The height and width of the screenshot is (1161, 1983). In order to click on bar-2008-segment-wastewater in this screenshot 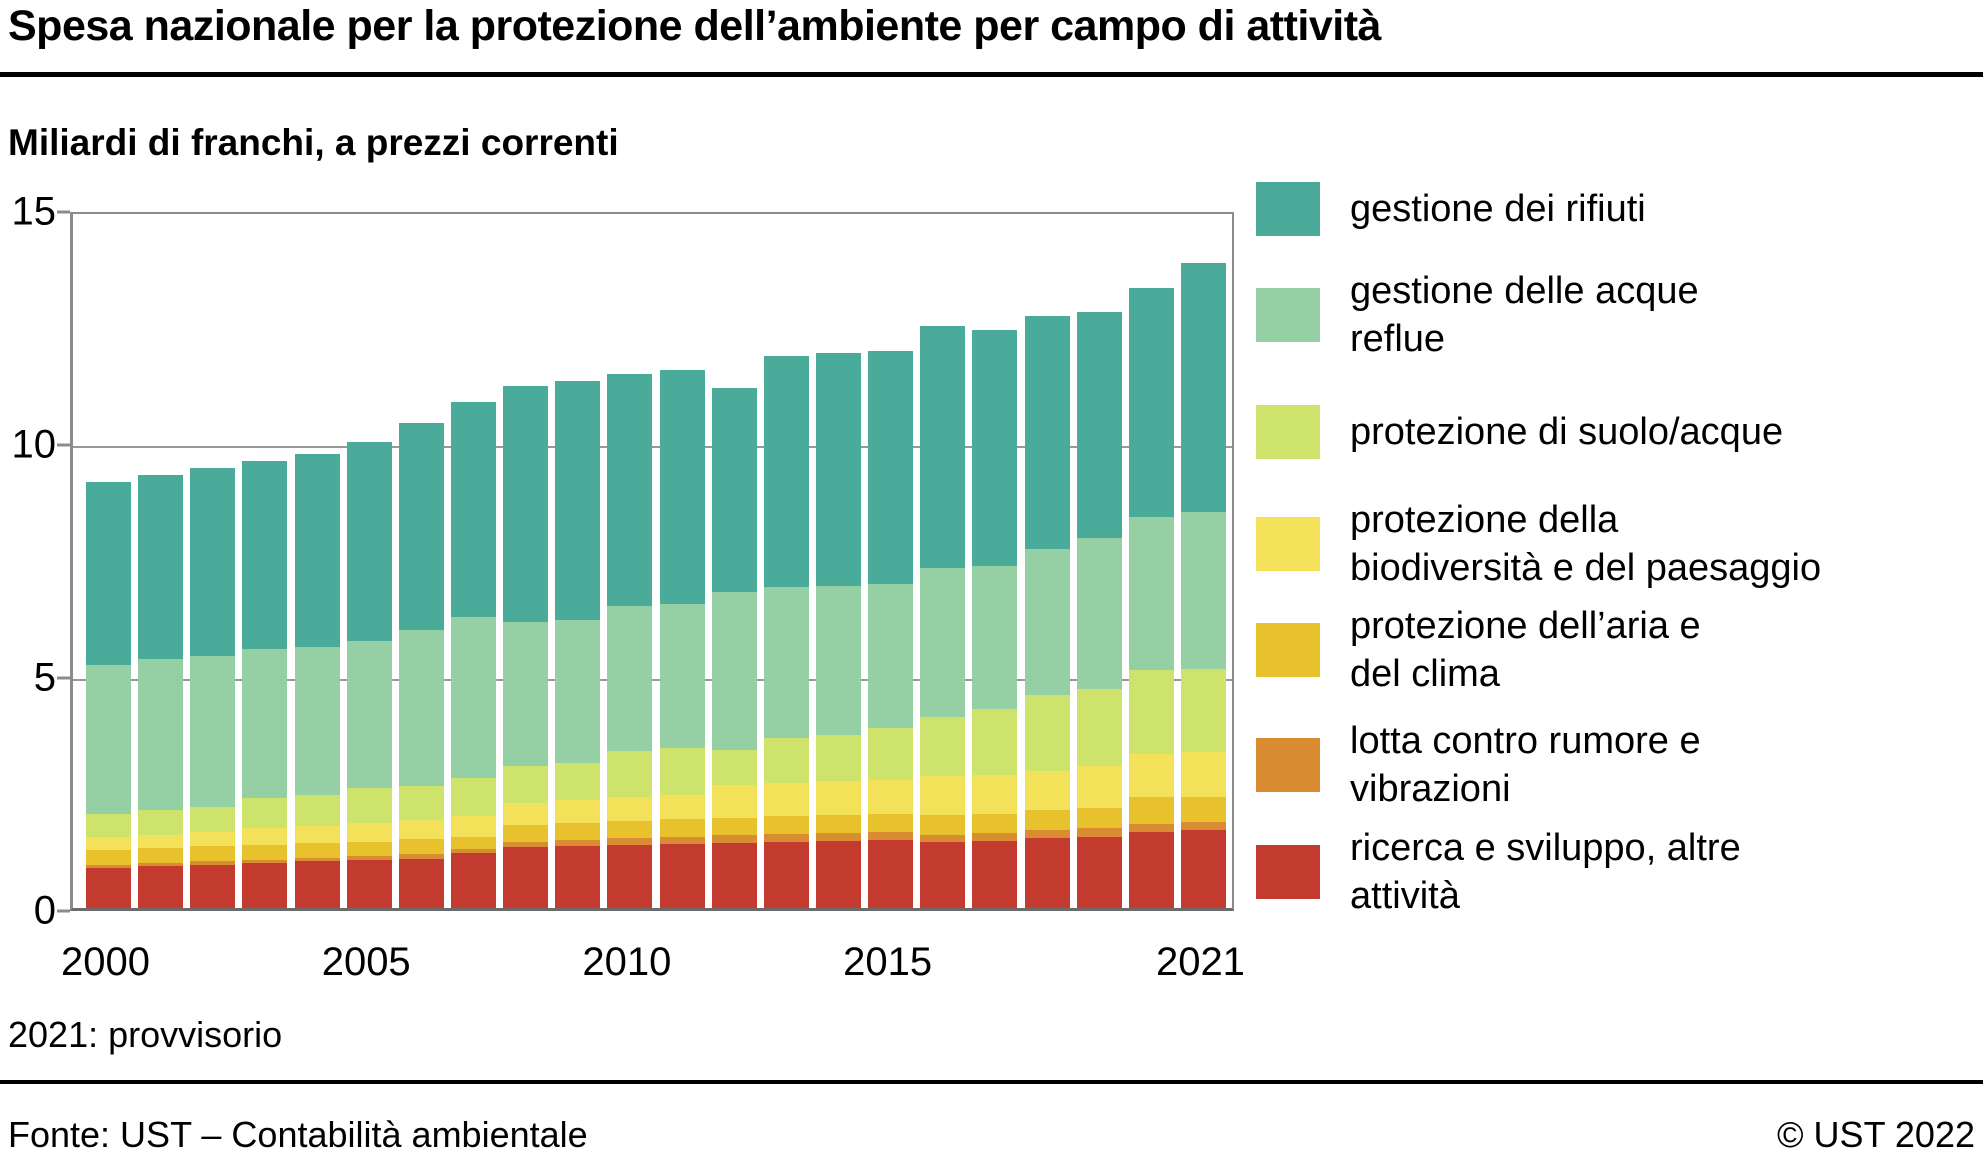, I will do `click(526, 694)`.